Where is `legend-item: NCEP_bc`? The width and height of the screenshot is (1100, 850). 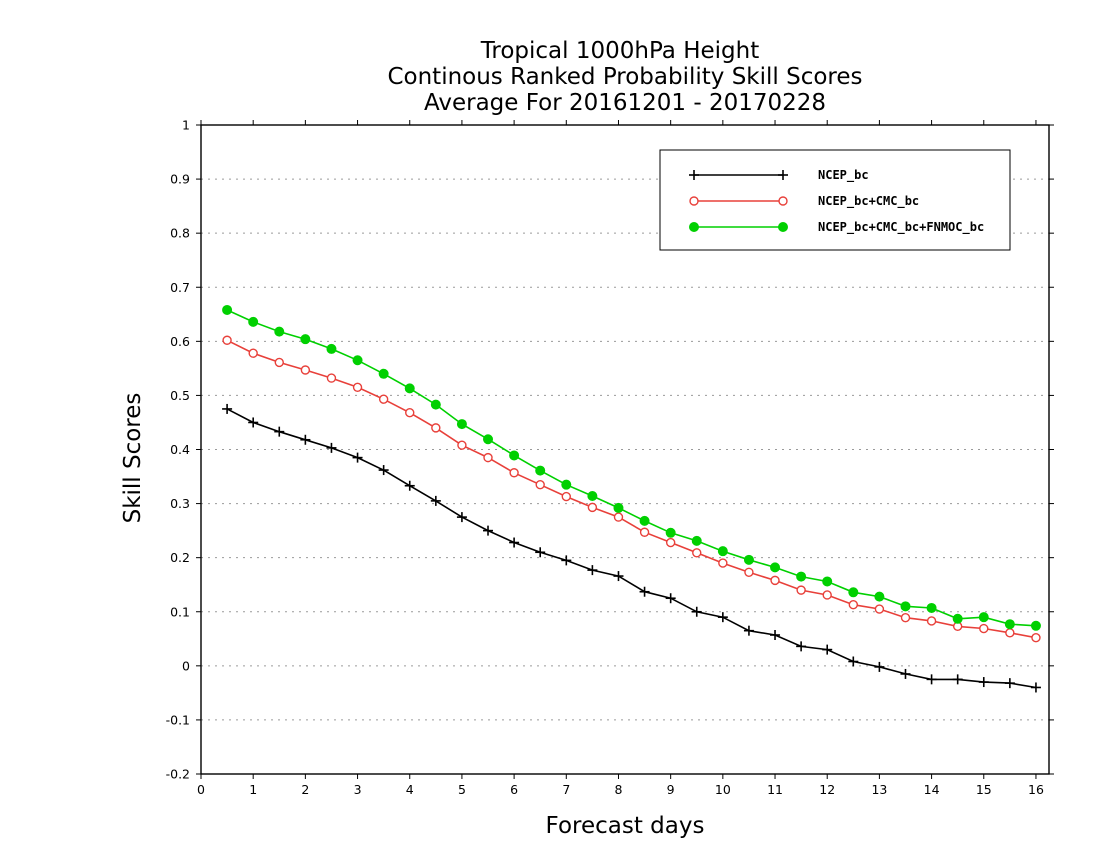 legend-item: NCEP_bc is located at coordinates (779, 175).